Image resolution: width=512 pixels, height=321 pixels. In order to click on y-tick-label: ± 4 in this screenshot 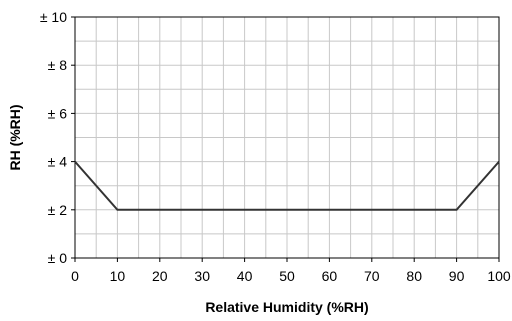, I will do `click(58, 162)`.